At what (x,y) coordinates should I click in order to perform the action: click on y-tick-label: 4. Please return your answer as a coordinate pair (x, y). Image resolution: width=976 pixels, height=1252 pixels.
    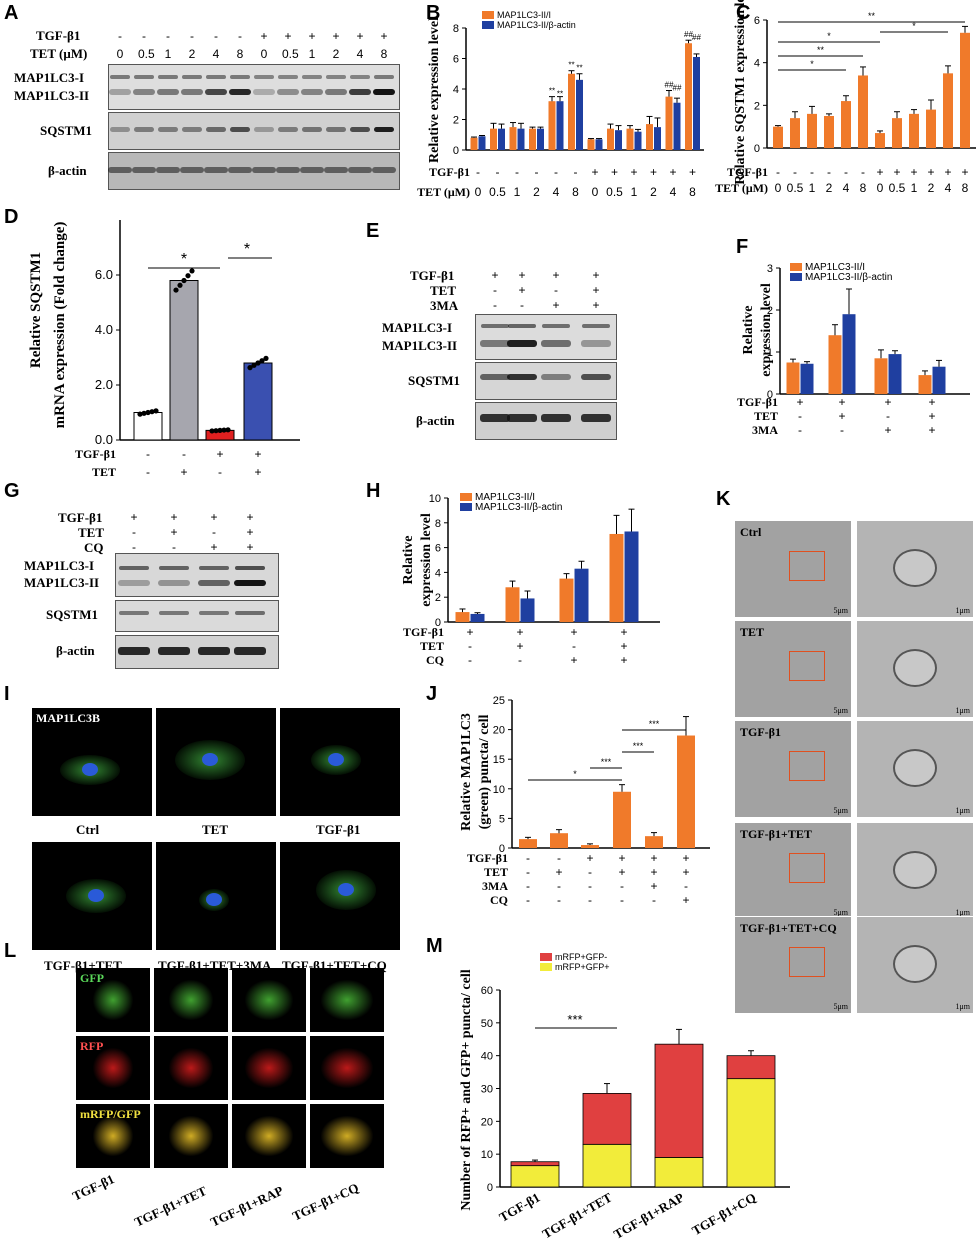
    Looking at the image, I should click on (438, 573).